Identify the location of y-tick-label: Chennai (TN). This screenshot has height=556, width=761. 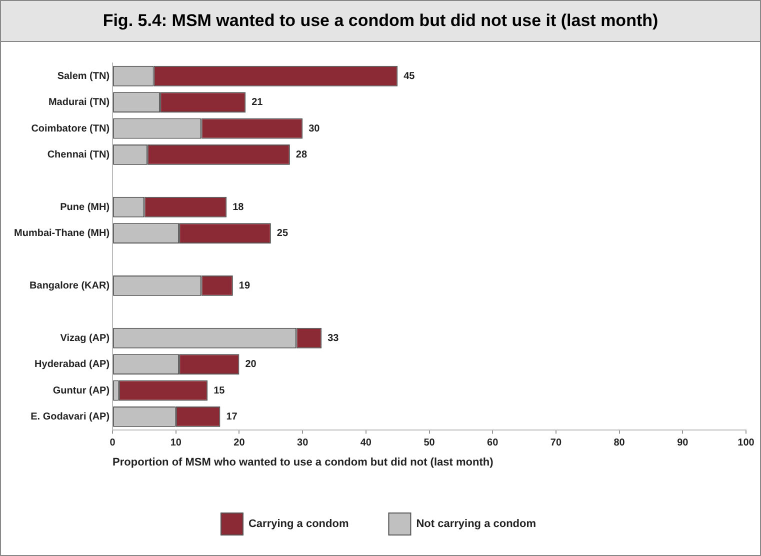
(78, 154).